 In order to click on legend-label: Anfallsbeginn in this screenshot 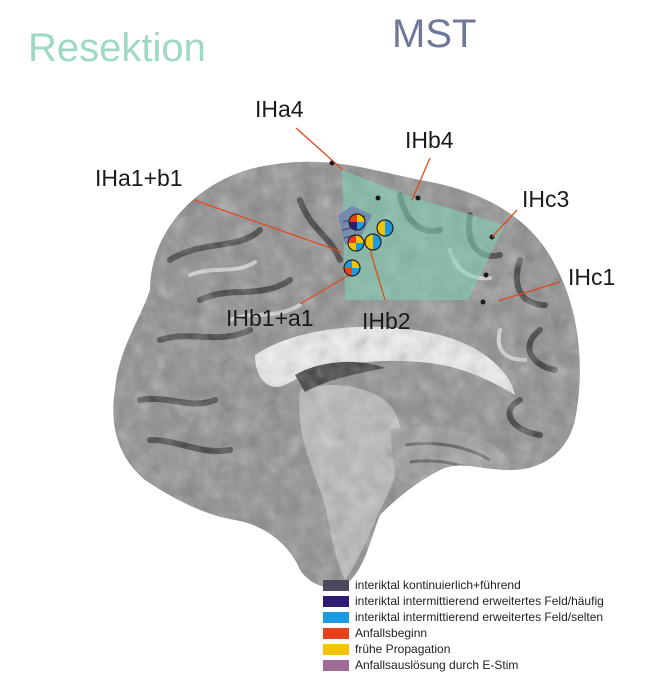, I will do `click(391, 633)`.